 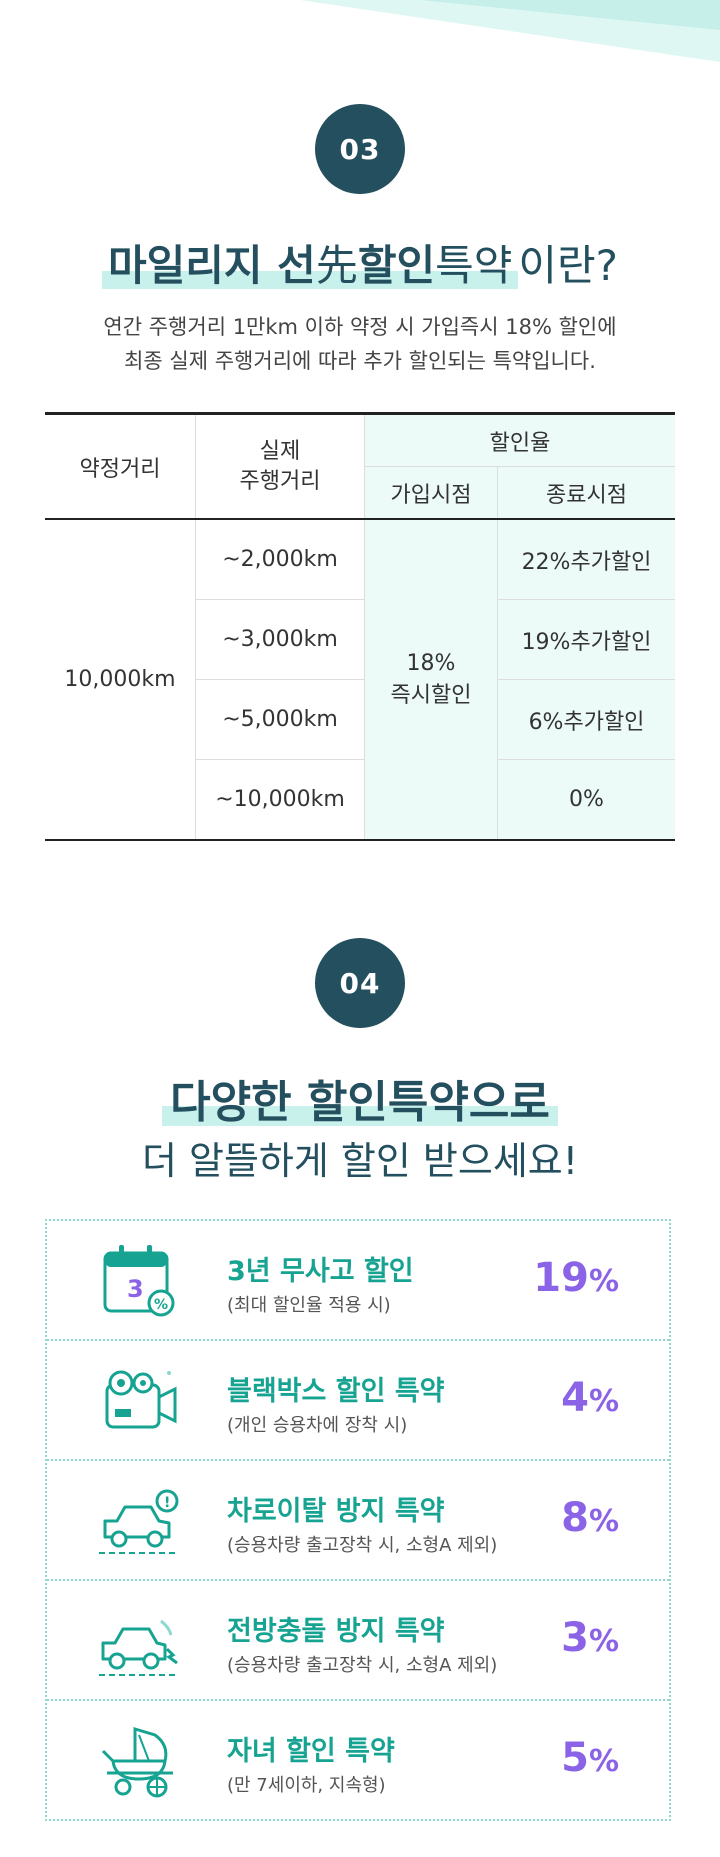 I want to click on list-item: 자녀 할인 특약 (만 7세이하, 지속형) 5%, so click(x=358, y=1759).